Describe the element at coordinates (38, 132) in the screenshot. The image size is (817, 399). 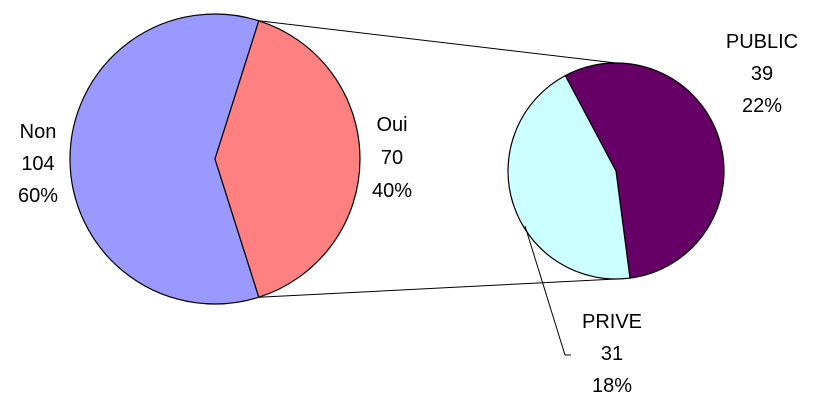
I see `label-non-name: Non` at that location.